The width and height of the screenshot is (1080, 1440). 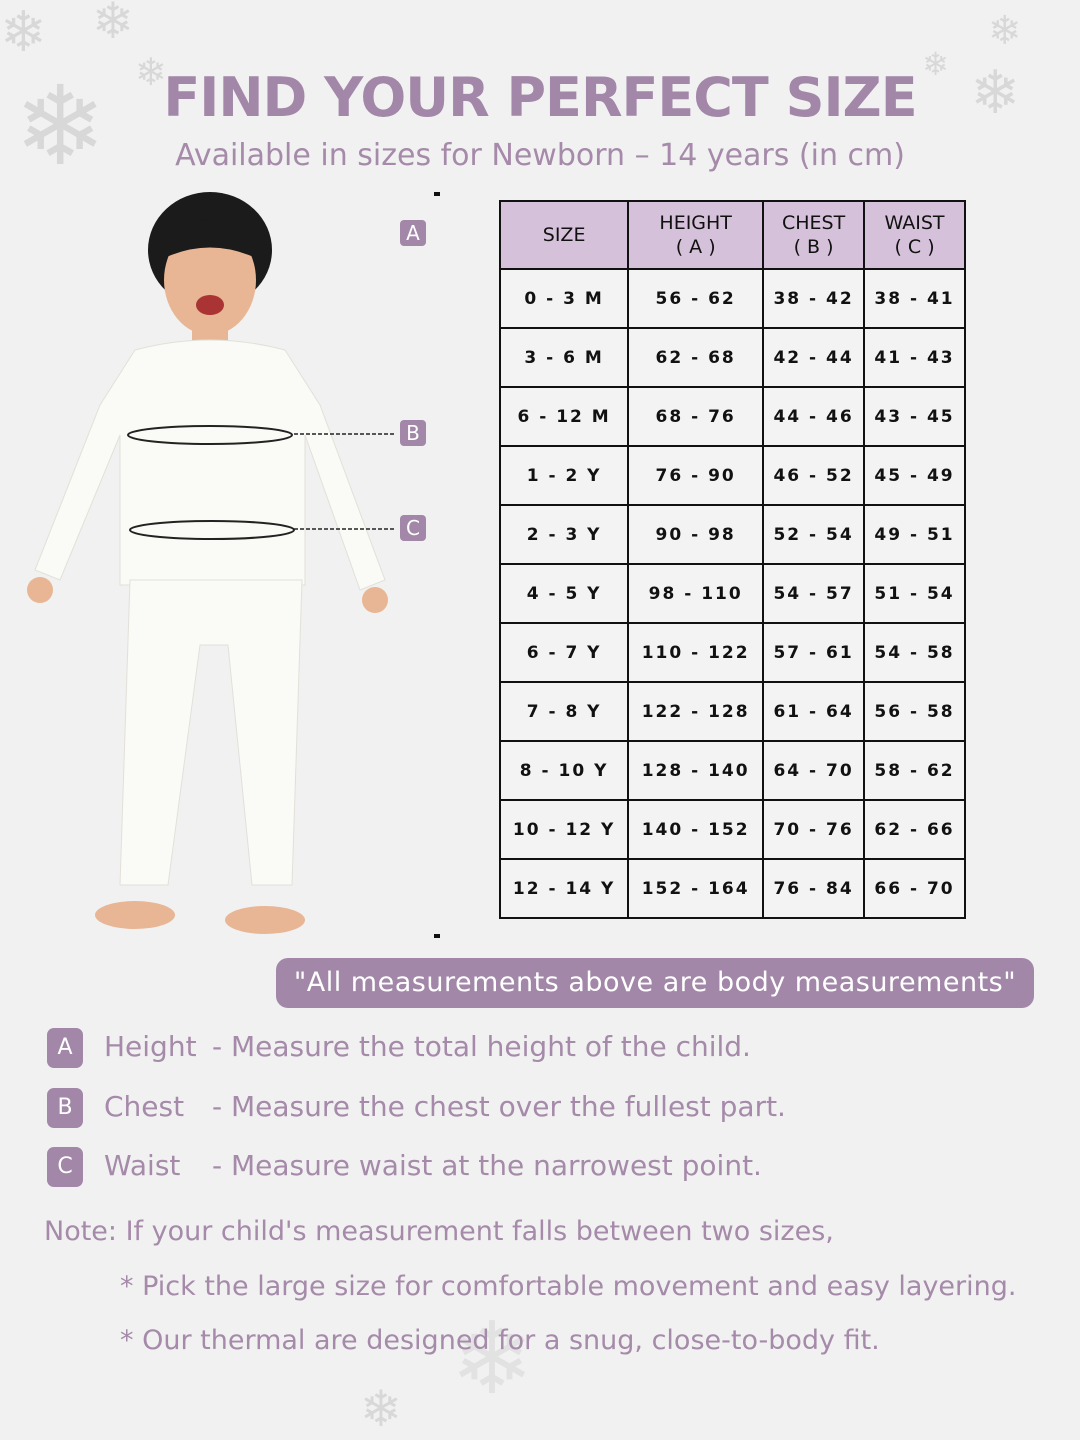 What do you see at coordinates (564, 711) in the screenshot?
I see `table-cell: 7 - 8 Y` at bounding box center [564, 711].